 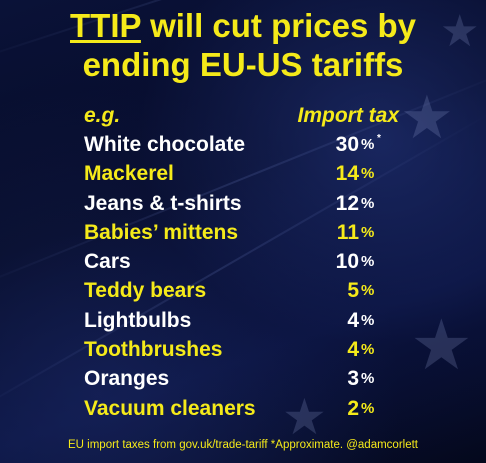 I want to click on product-name: Mackerel, so click(x=129, y=174).